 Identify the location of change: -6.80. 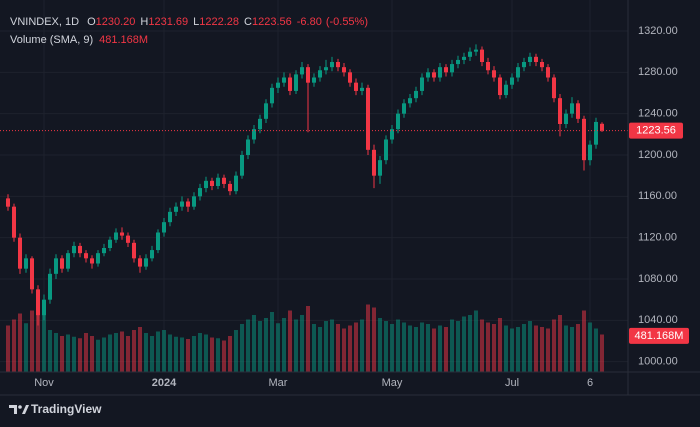
(309, 22).